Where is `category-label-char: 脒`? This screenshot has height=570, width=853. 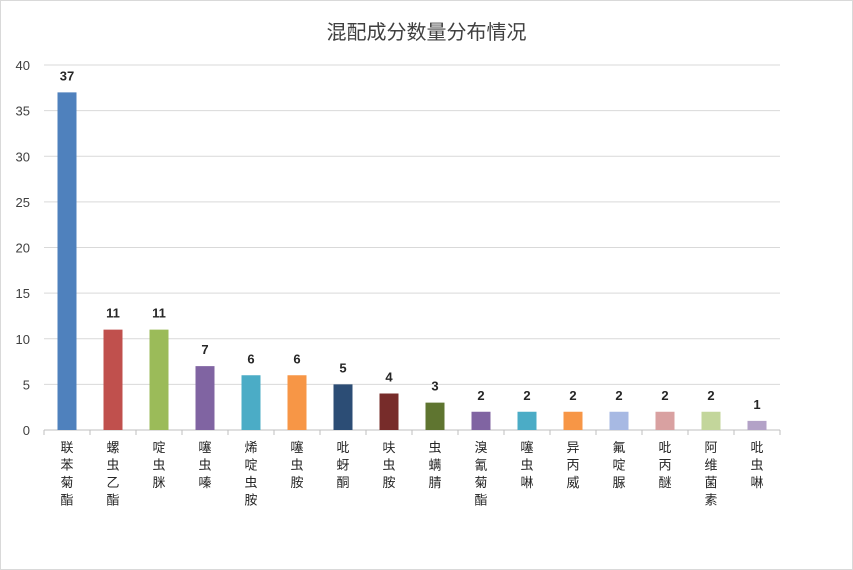 category-label-char: 脒 is located at coordinates (158, 483).